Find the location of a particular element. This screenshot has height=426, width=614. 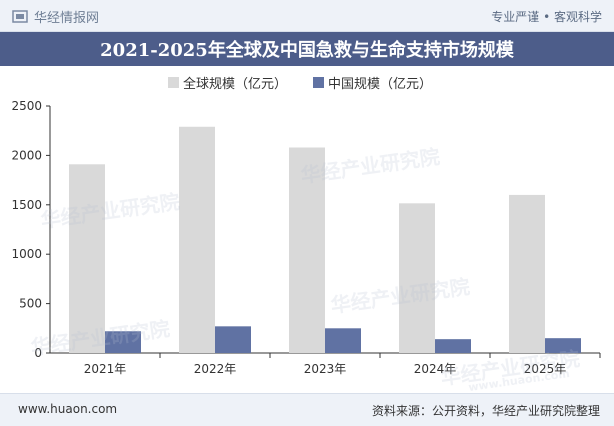

brand: 华经情报网 is located at coordinates (55, 16).